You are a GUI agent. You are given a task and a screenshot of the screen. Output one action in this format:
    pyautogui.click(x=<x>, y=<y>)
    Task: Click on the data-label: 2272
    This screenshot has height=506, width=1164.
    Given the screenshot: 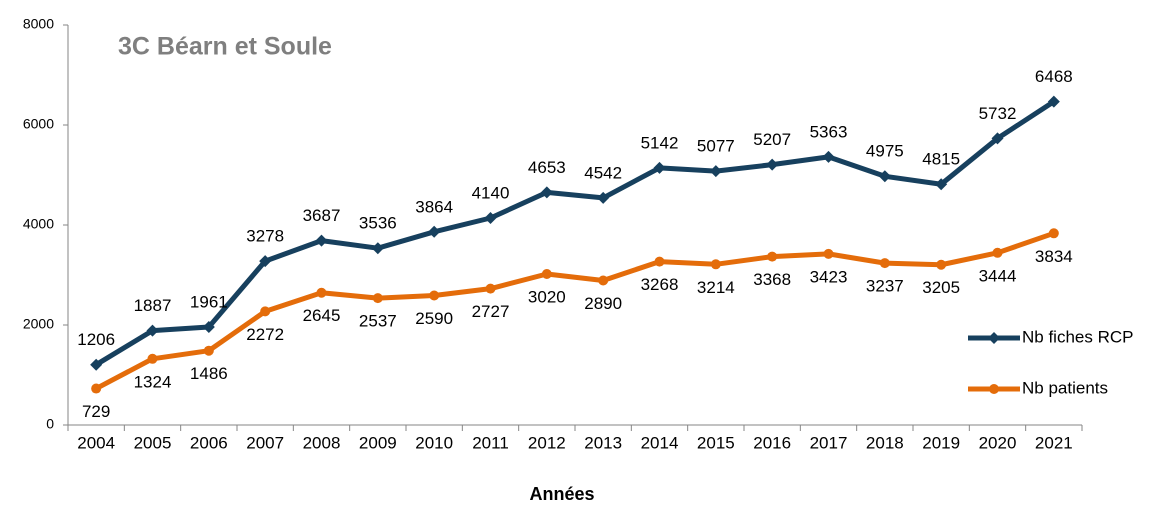 What is the action you would take?
    pyautogui.click(x=265, y=334)
    